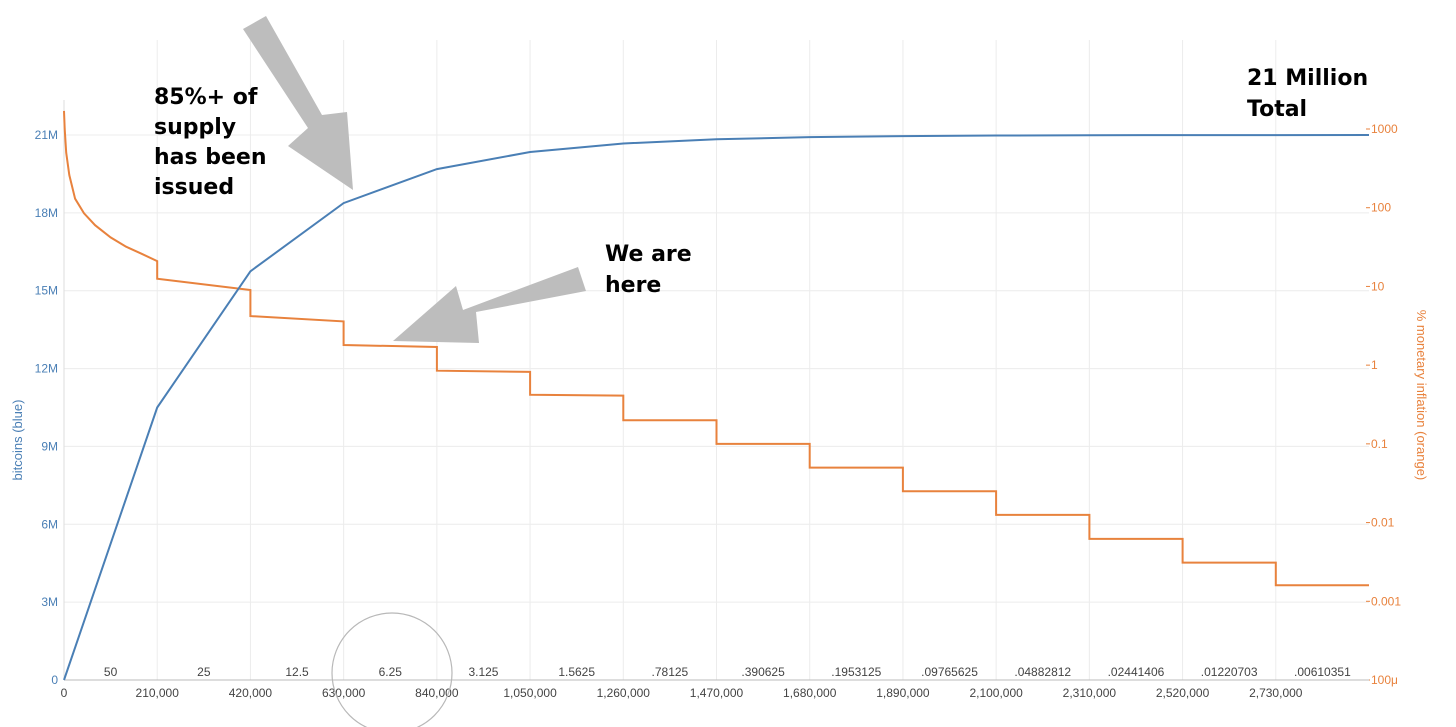 The width and height of the screenshot is (1456, 727). What do you see at coordinates (996, 693) in the screenshot?
I see `x-tick-label: 2,100,000` at bounding box center [996, 693].